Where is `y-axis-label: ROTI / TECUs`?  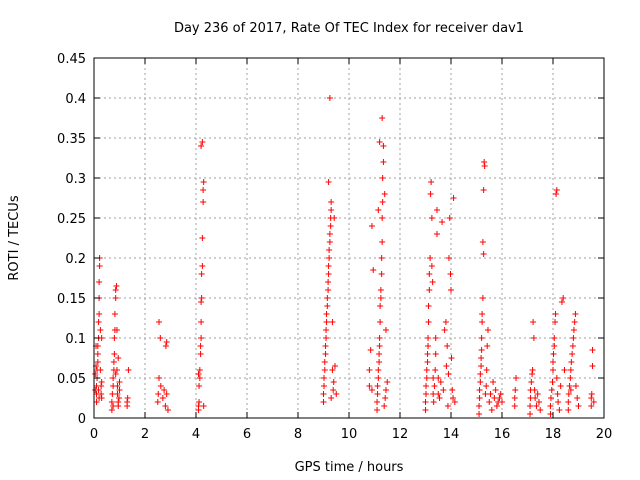
y-axis-label: ROTI / TECUs is located at coordinates (14, 237).